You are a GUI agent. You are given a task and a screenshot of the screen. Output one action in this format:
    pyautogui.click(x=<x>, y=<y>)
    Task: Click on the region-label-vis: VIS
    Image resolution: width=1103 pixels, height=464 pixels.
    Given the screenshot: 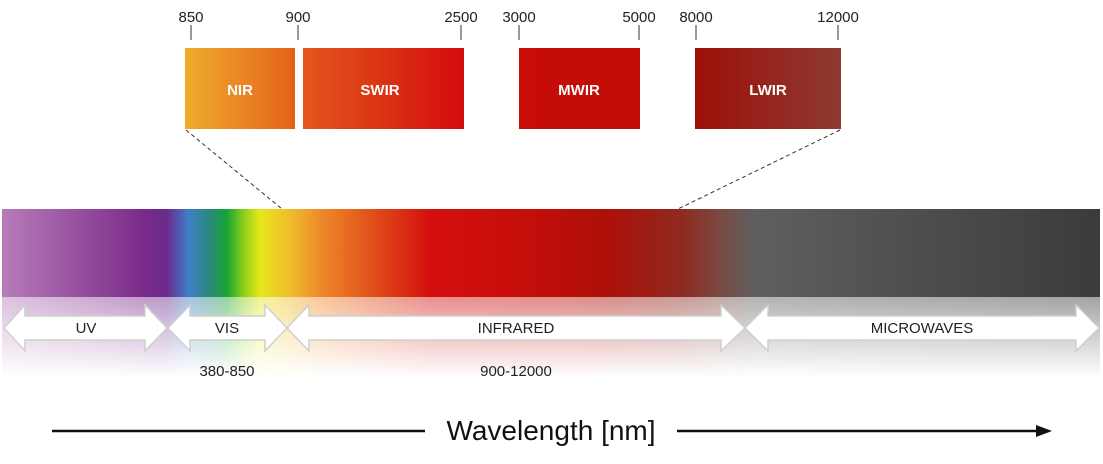 What is the action you would take?
    pyautogui.click(x=227, y=328)
    